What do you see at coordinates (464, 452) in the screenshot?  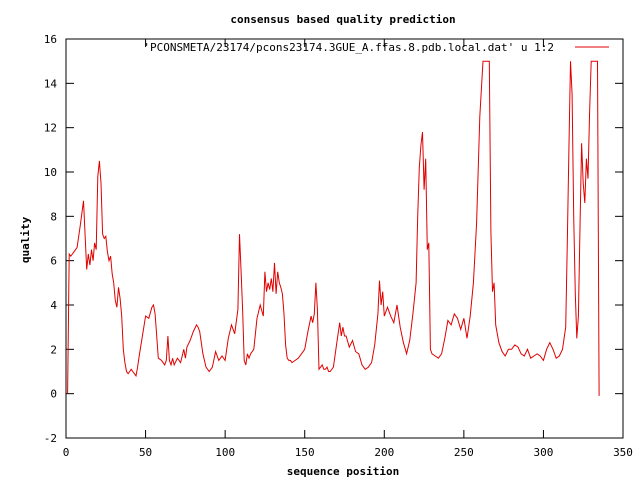 I see `x-tick-label: 250` at bounding box center [464, 452].